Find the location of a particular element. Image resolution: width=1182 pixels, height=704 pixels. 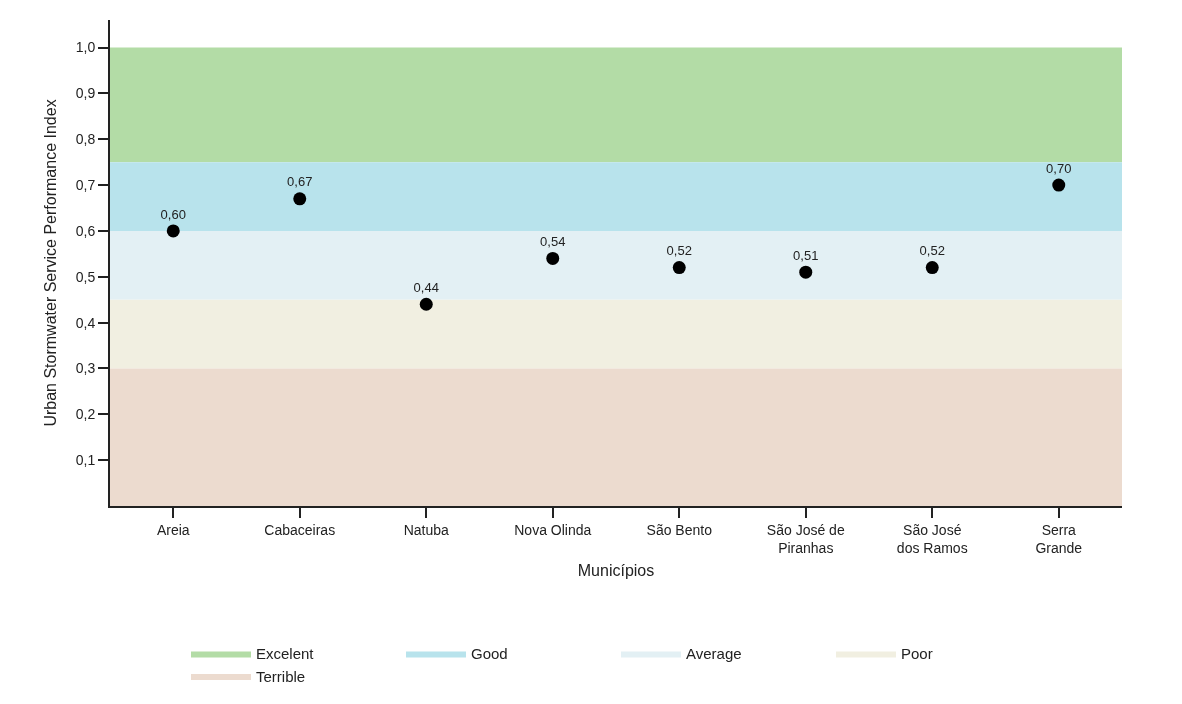

y-tick-label: 0,2 is located at coordinates (85, 414).